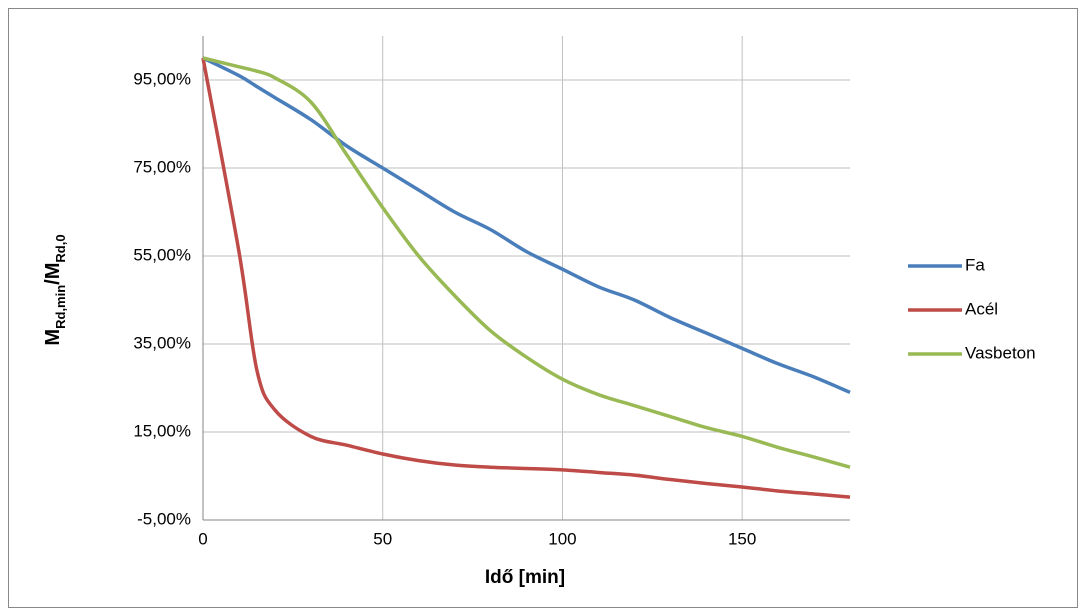 The image size is (1086, 616). What do you see at coordinates (53, 274) in the screenshot?
I see `y-axis-title-part: /M` at bounding box center [53, 274].